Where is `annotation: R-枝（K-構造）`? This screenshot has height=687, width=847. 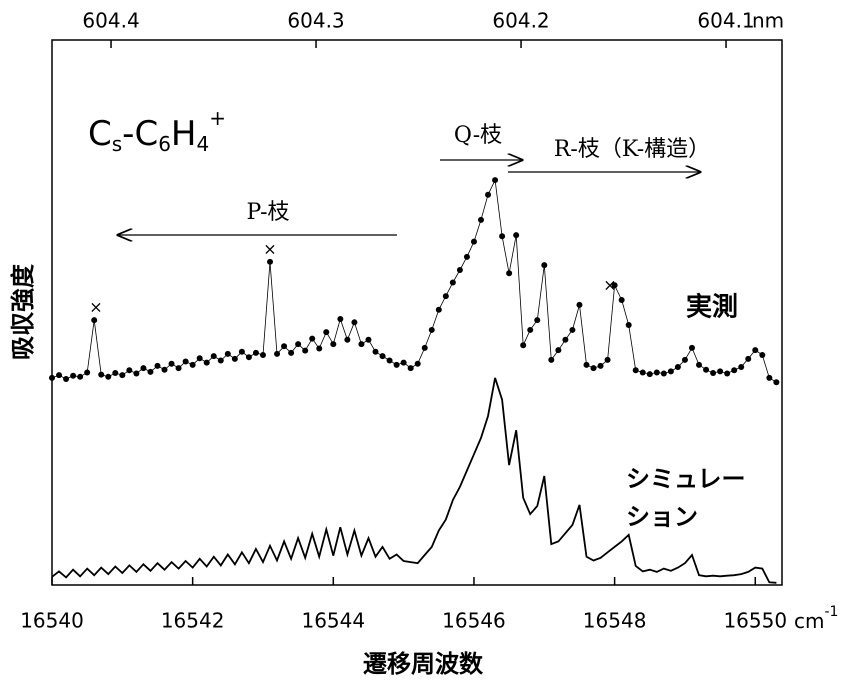 annotation: R-枝（K-構造） is located at coordinates (632, 149).